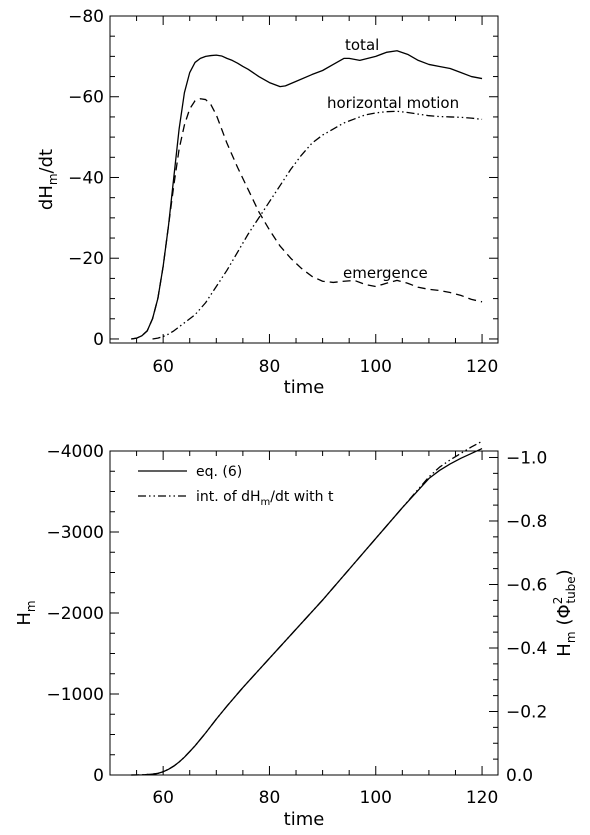  Describe the element at coordinates (219, 472) in the screenshot. I see `legend-label: eq. (6)` at that location.